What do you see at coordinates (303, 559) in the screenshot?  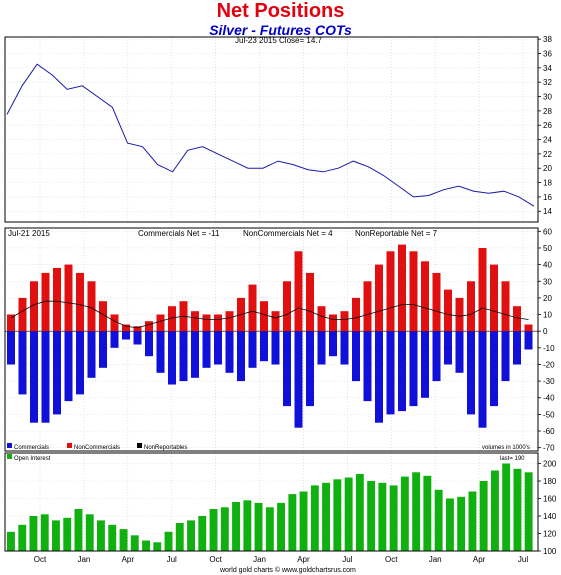 I see `x-tick-label: Apr` at bounding box center [303, 559].